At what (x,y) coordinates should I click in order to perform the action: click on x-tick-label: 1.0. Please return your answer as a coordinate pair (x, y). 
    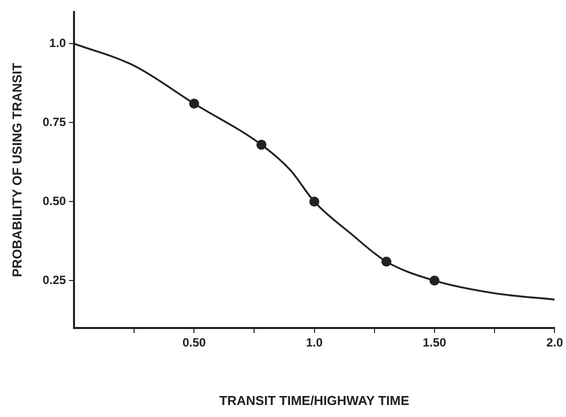
    Looking at the image, I should click on (314, 343).